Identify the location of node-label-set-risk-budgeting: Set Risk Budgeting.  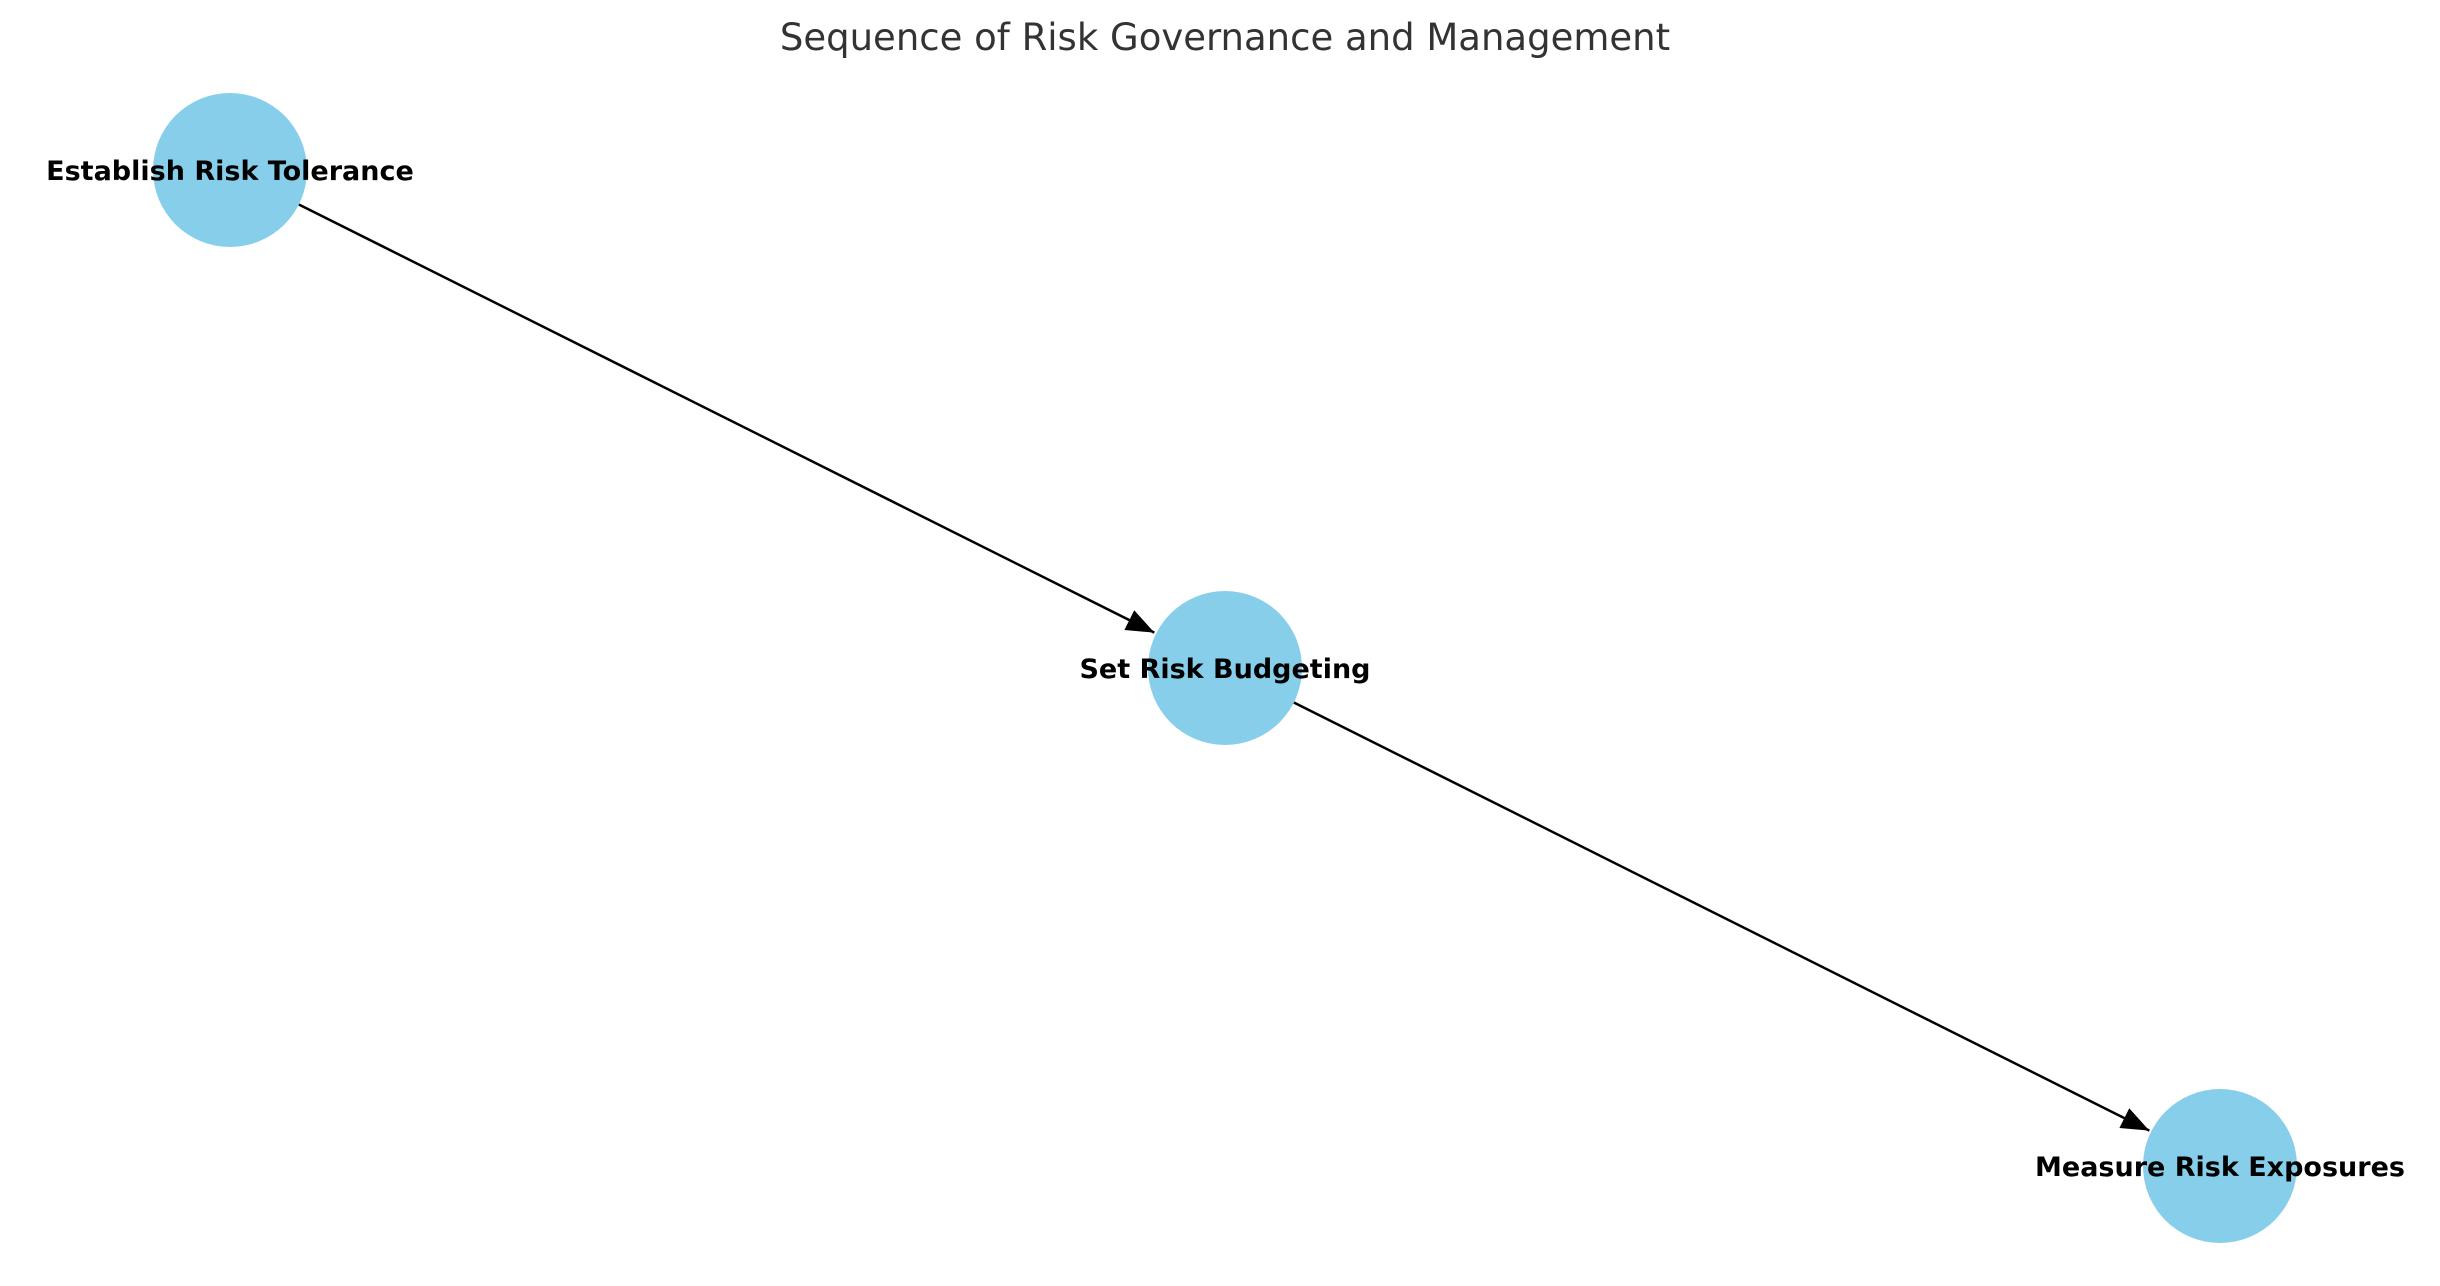
(1224, 669).